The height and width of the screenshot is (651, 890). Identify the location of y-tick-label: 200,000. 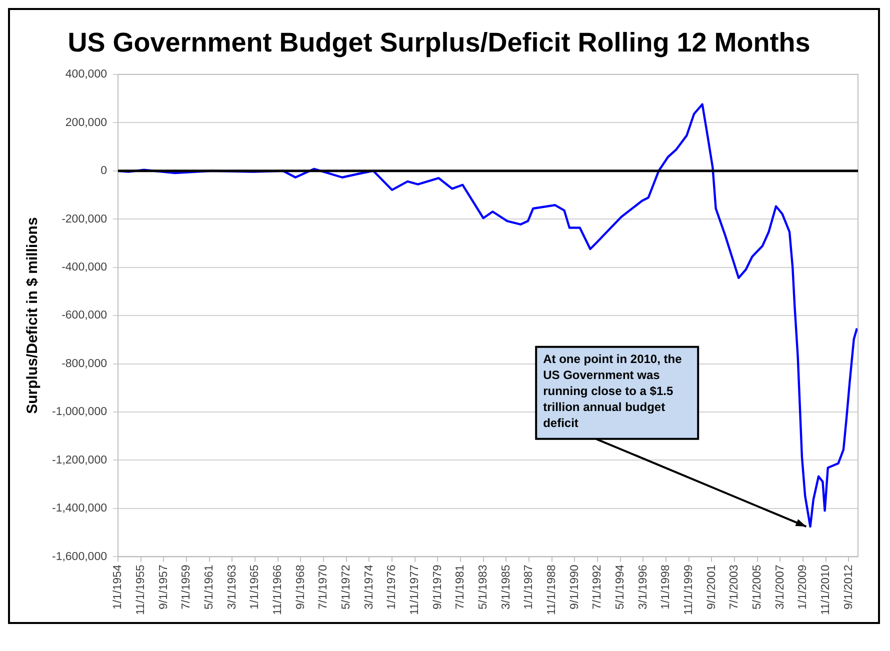
(86, 122).